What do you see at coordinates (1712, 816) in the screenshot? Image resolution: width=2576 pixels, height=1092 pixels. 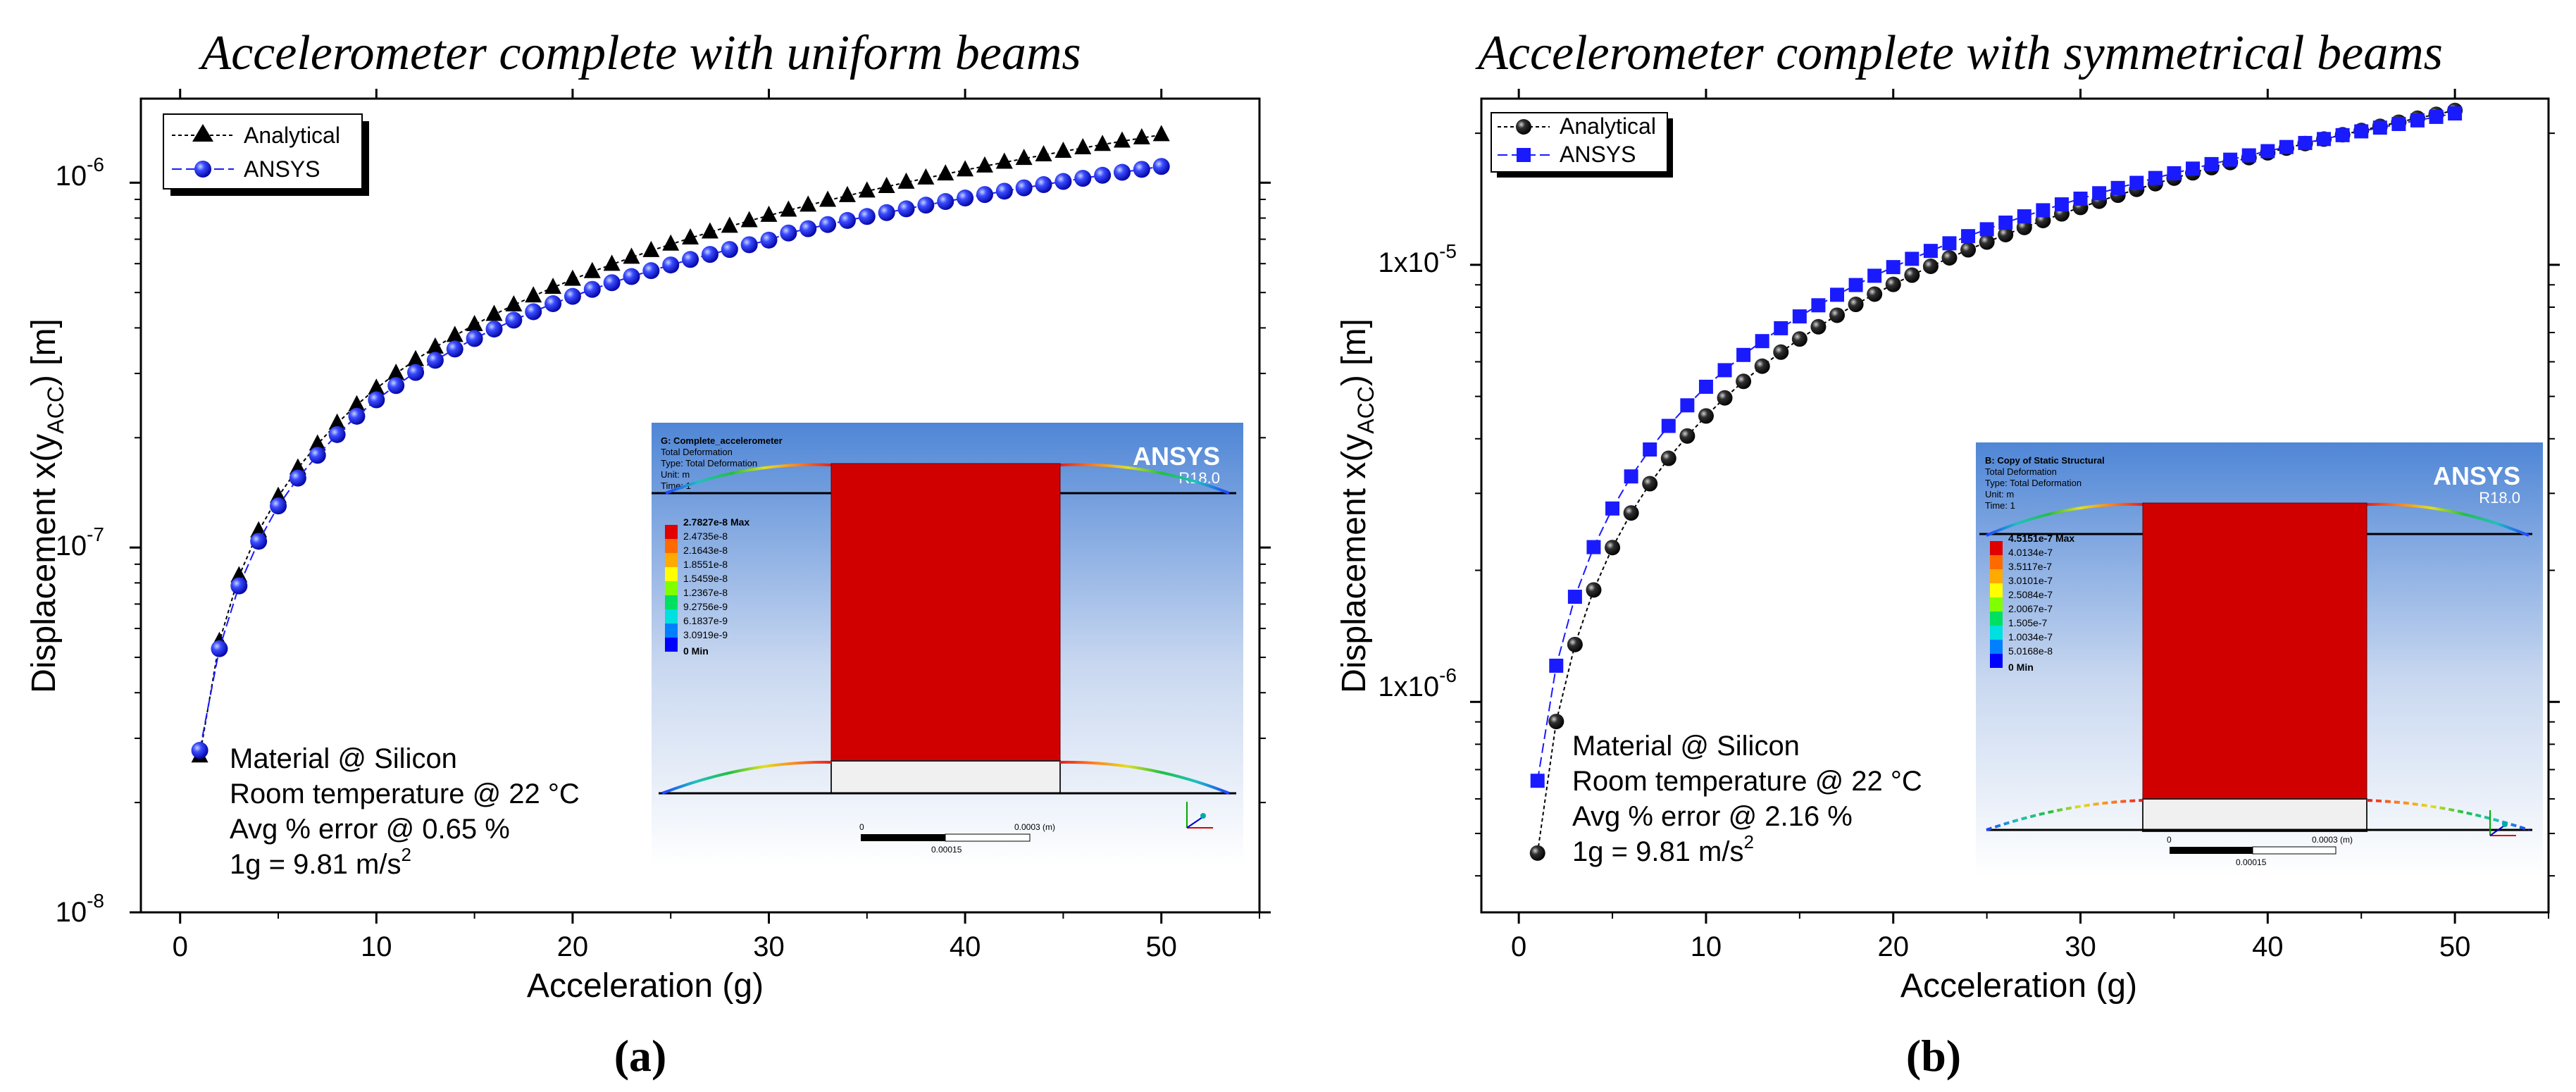 I see `annotation-error: Avg % error @ 2.16 %` at bounding box center [1712, 816].